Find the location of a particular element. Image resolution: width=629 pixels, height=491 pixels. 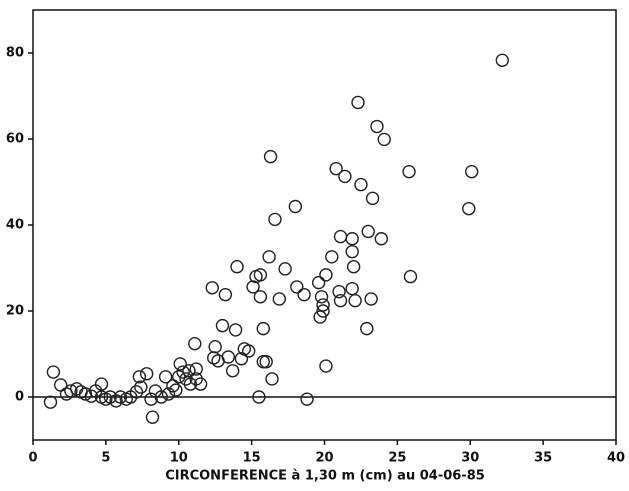

y-tick-label: 0 is located at coordinates (19, 397).